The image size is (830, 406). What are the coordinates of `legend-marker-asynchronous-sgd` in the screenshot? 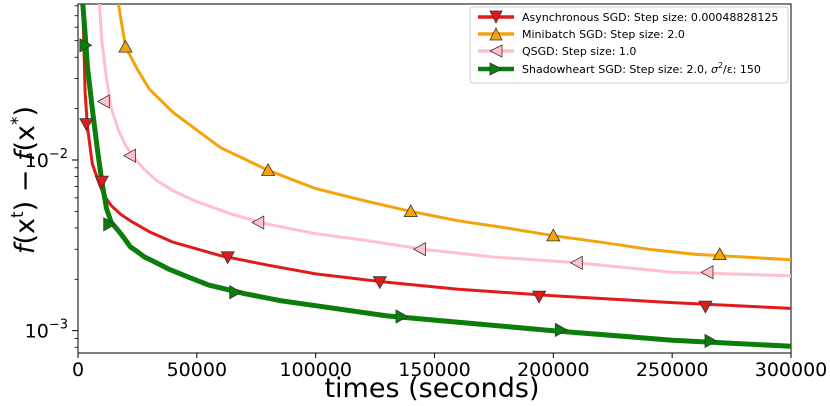 It's located at (496, 17).